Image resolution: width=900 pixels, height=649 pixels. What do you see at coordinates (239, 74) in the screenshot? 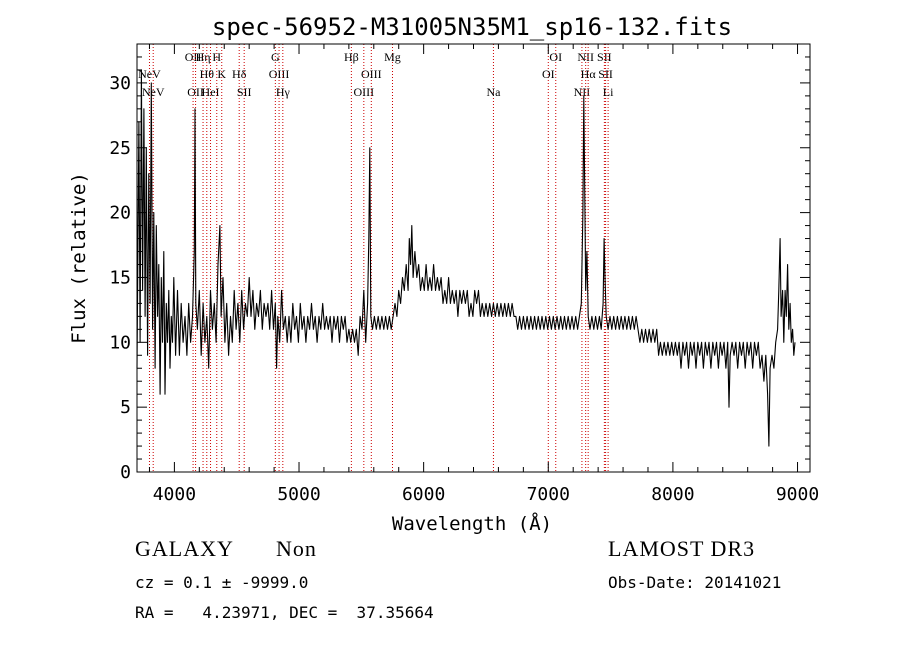
I see `line-marker-label: Hδ` at bounding box center [239, 74].